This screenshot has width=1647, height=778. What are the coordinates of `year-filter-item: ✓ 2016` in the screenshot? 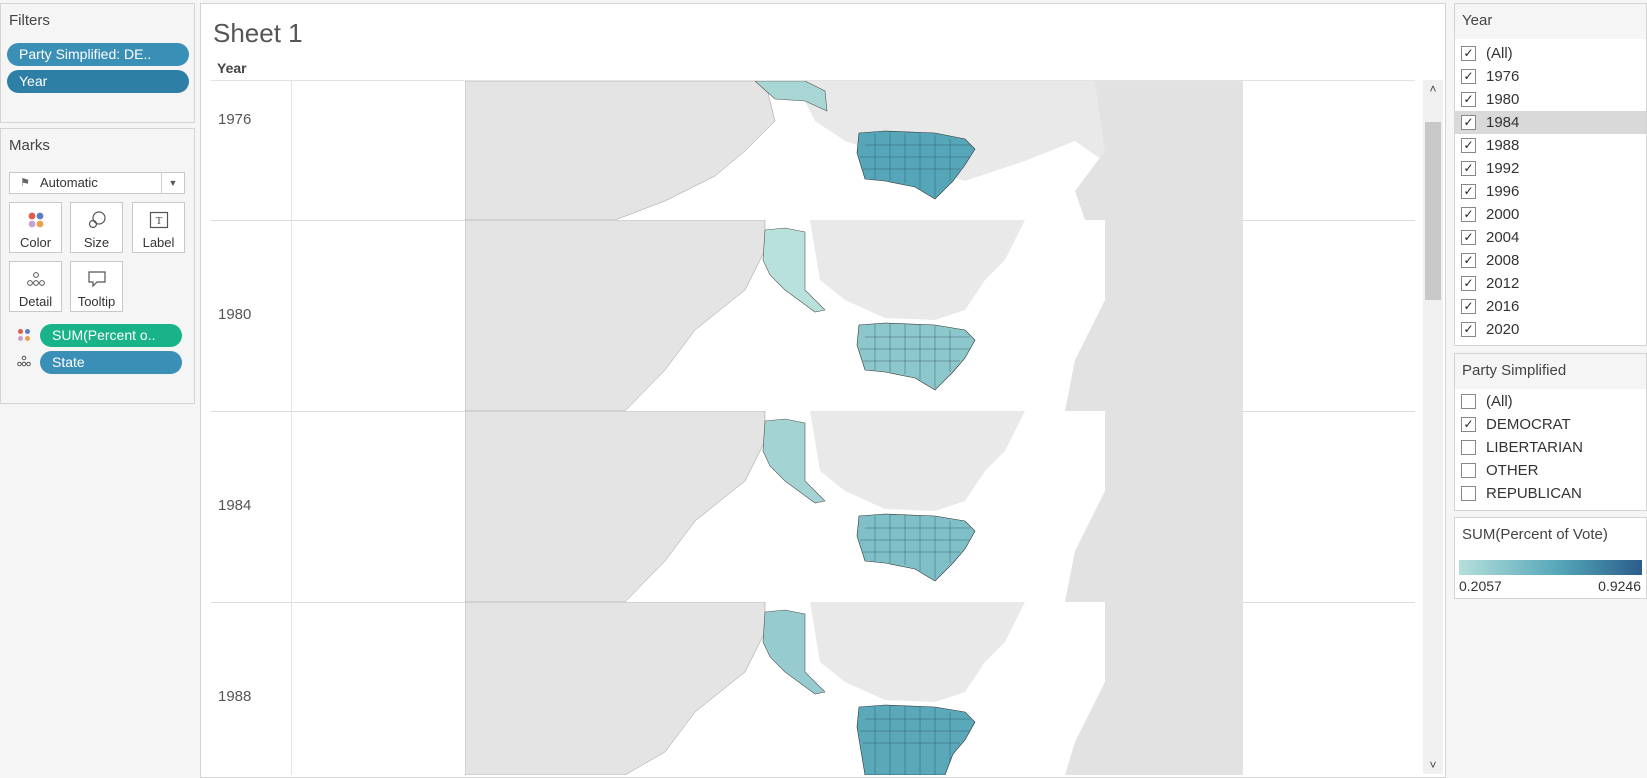 It's located at (1550, 306).